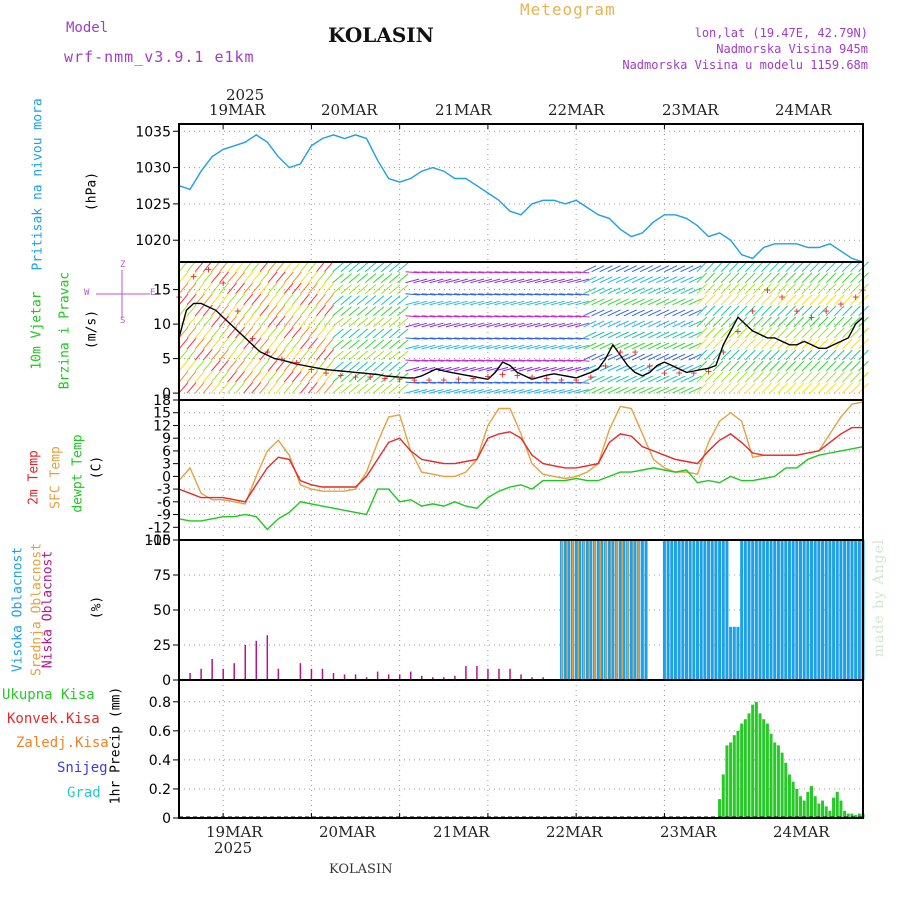 The height and width of the screenshot is (900, 900). I want to click on cloud-tick-label: 25, so click(162, 646).